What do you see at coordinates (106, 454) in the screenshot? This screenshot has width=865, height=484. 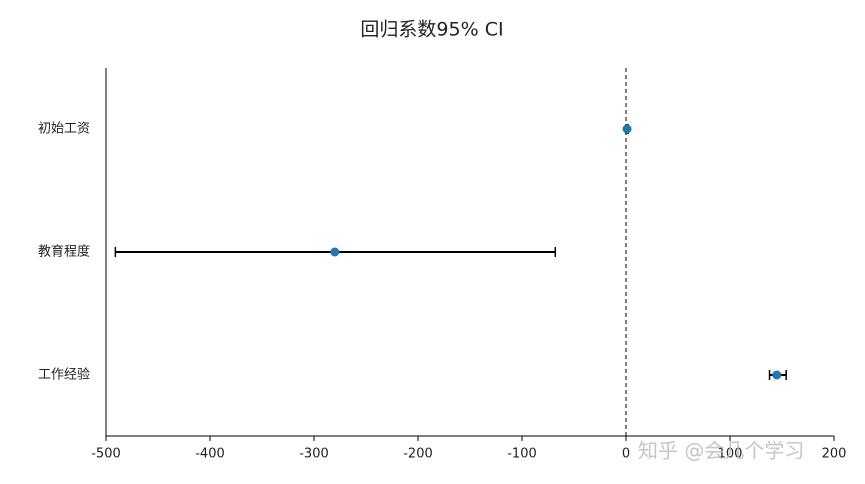 I see `x-tick-label: -500` at bounding box center [106, 454].